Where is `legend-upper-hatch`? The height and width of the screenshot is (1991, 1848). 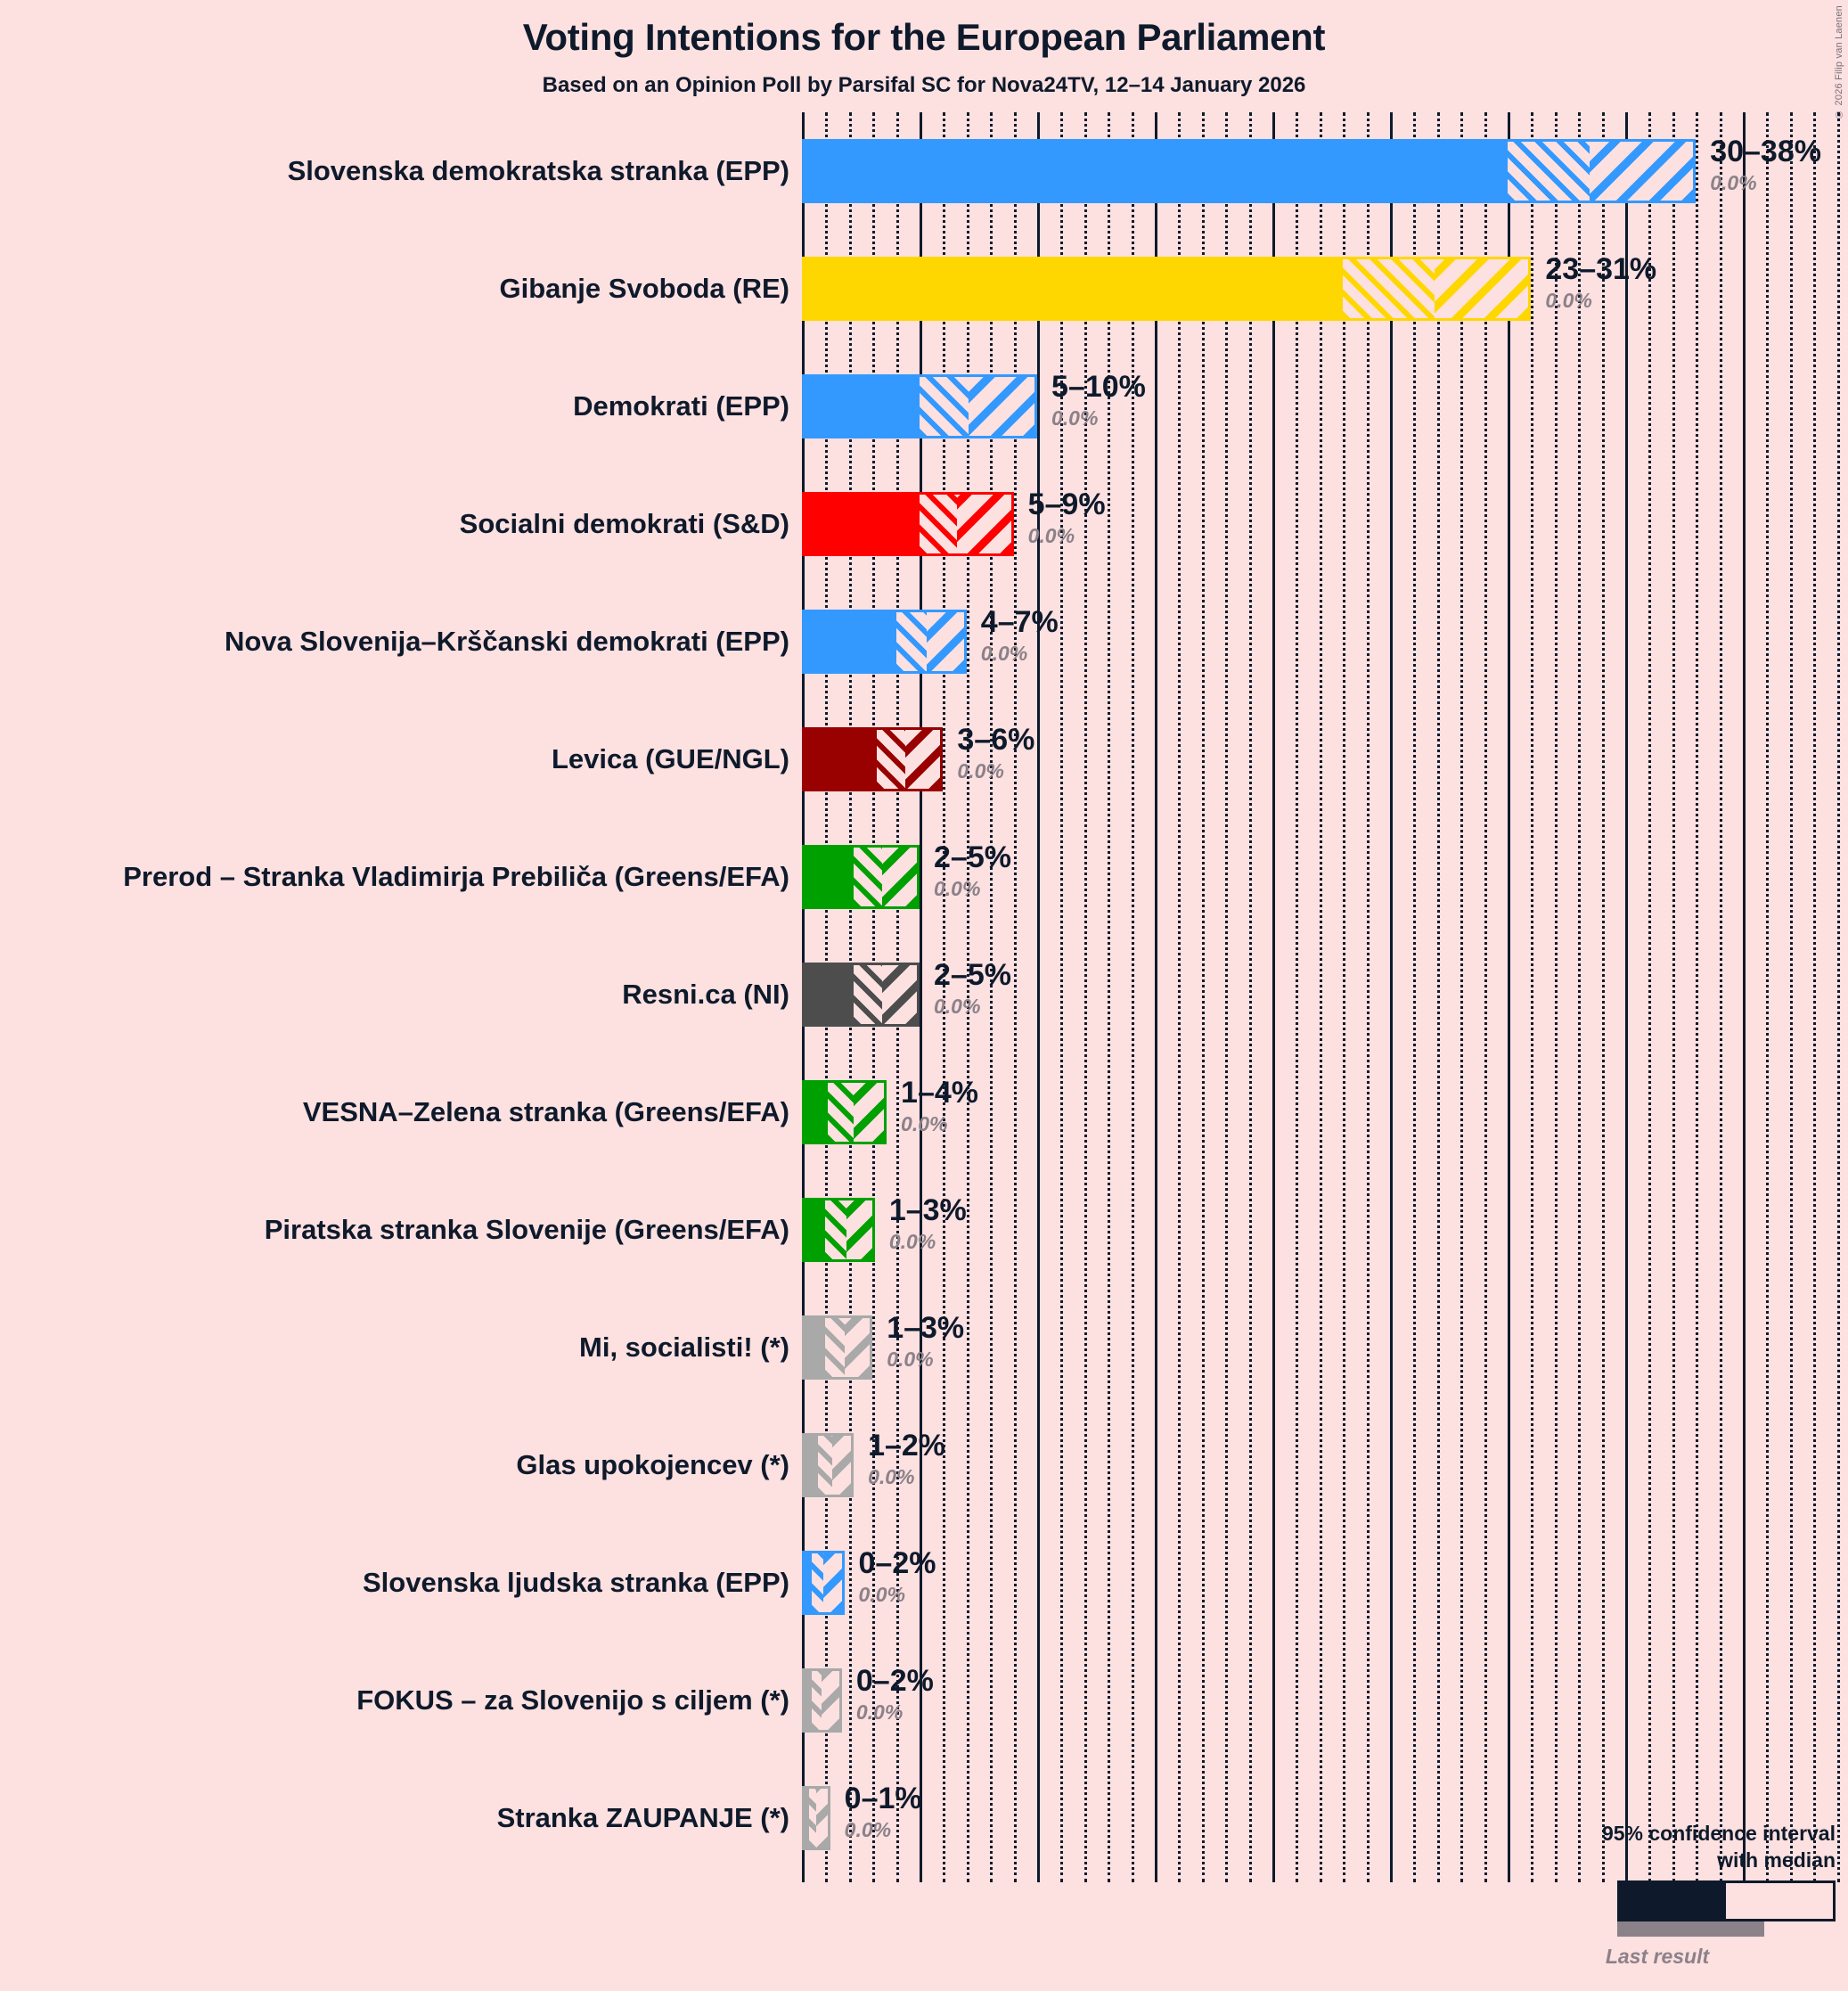
legend-upper-hatch is located at coordinates (1815, 1901).